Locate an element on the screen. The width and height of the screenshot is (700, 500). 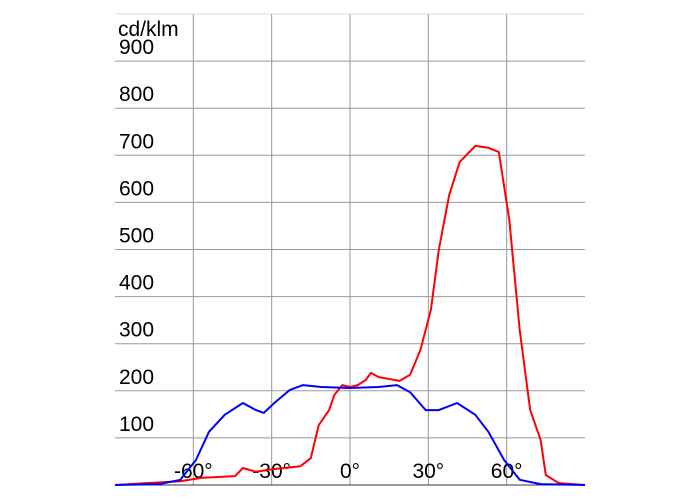
x-tick-label: 0° is located at coordinates (350, 471).